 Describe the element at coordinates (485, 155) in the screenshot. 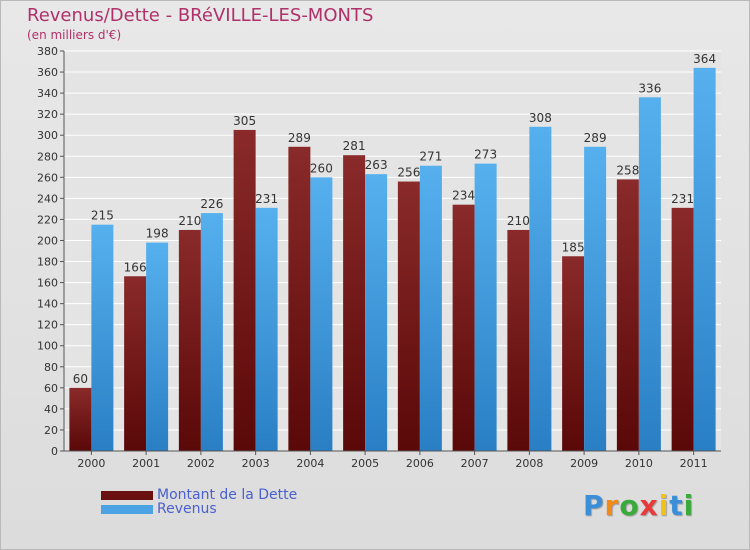

I see `value-label-revenus: 273` at that location.